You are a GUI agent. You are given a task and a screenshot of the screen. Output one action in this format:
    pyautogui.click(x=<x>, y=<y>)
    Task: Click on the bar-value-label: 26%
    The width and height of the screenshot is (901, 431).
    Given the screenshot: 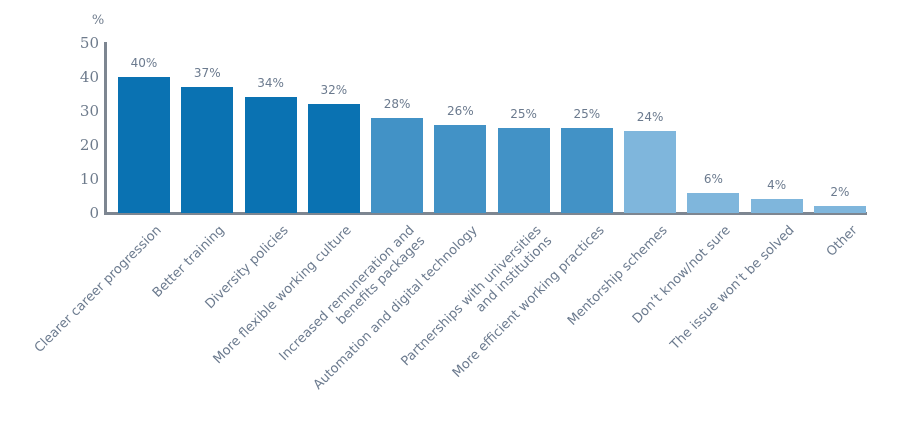 What is the action you would take?
    pyautogui.click(x=460, y=110)
    